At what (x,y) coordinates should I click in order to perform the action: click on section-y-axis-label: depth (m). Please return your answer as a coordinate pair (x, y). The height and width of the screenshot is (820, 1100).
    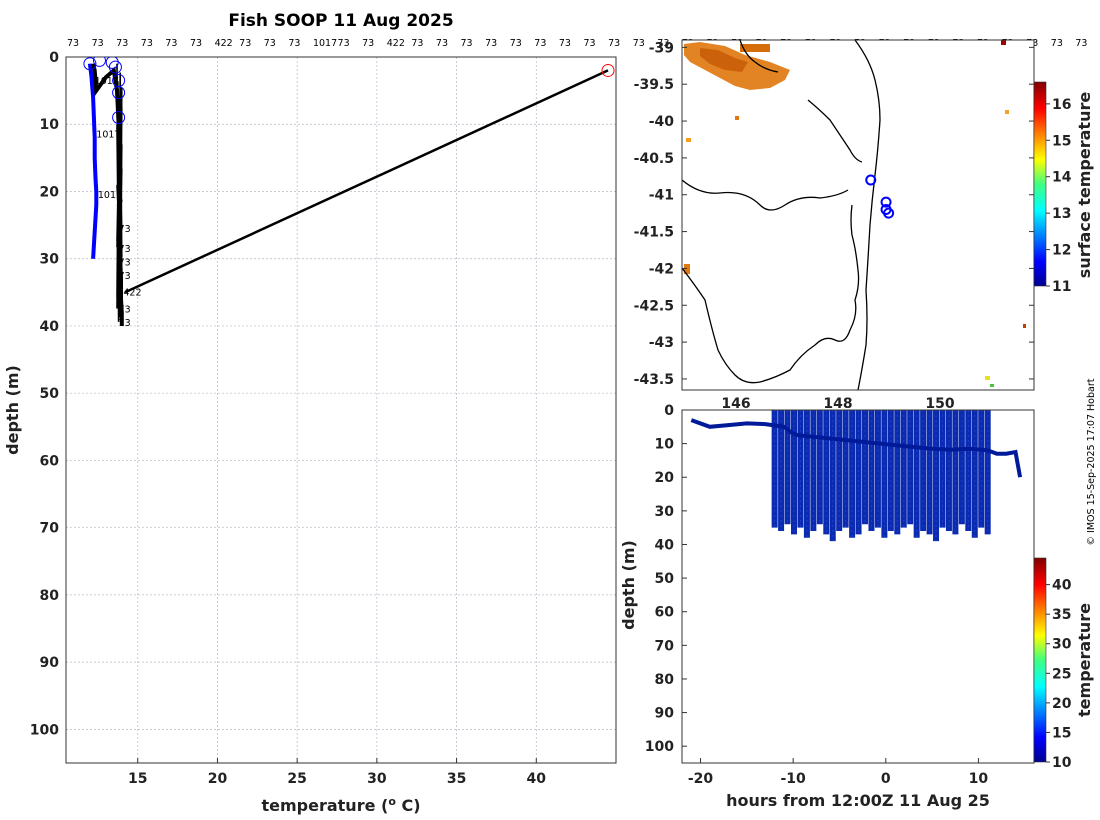
    Looking at the image, I should click on (628, 585).